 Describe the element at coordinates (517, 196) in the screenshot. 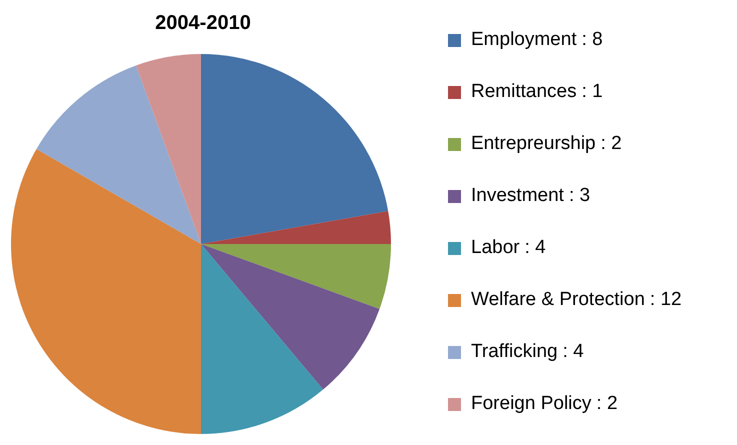

I see `legend-label: Investment` at that location.